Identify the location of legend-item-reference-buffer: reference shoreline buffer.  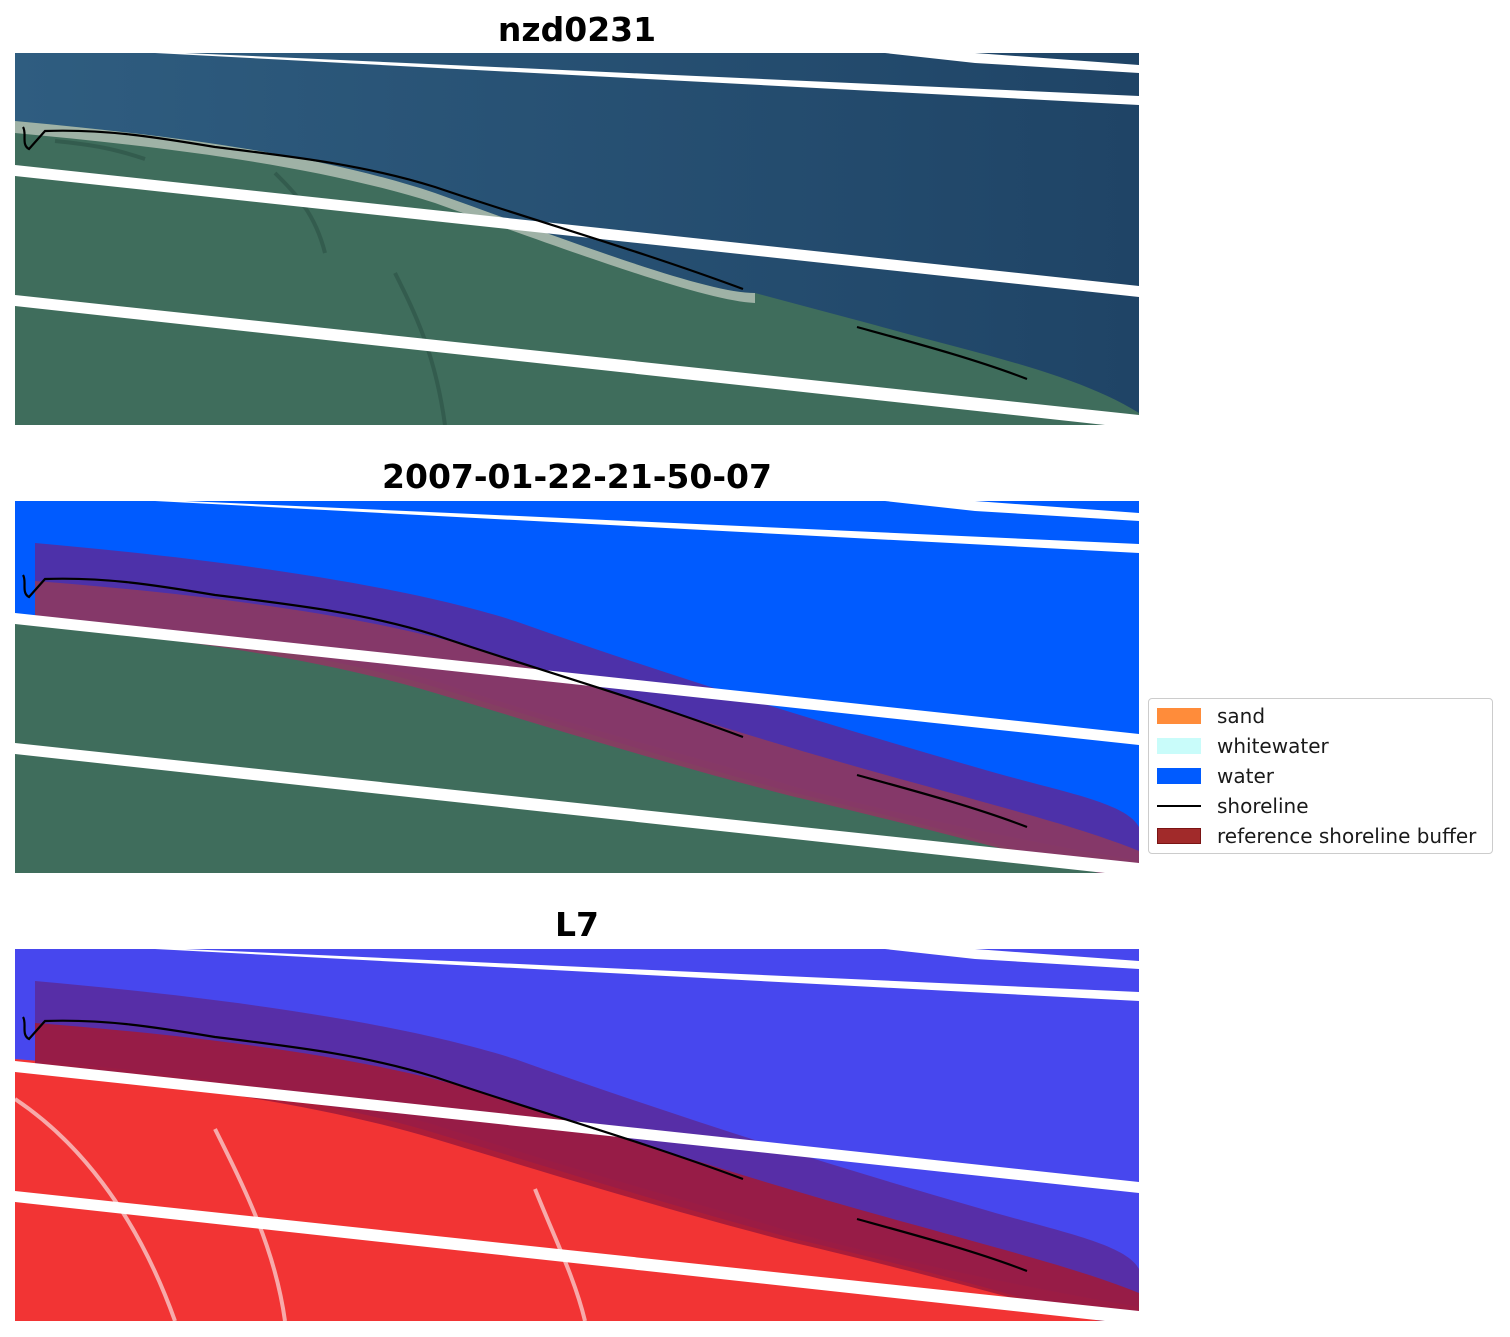
(1316, 836).